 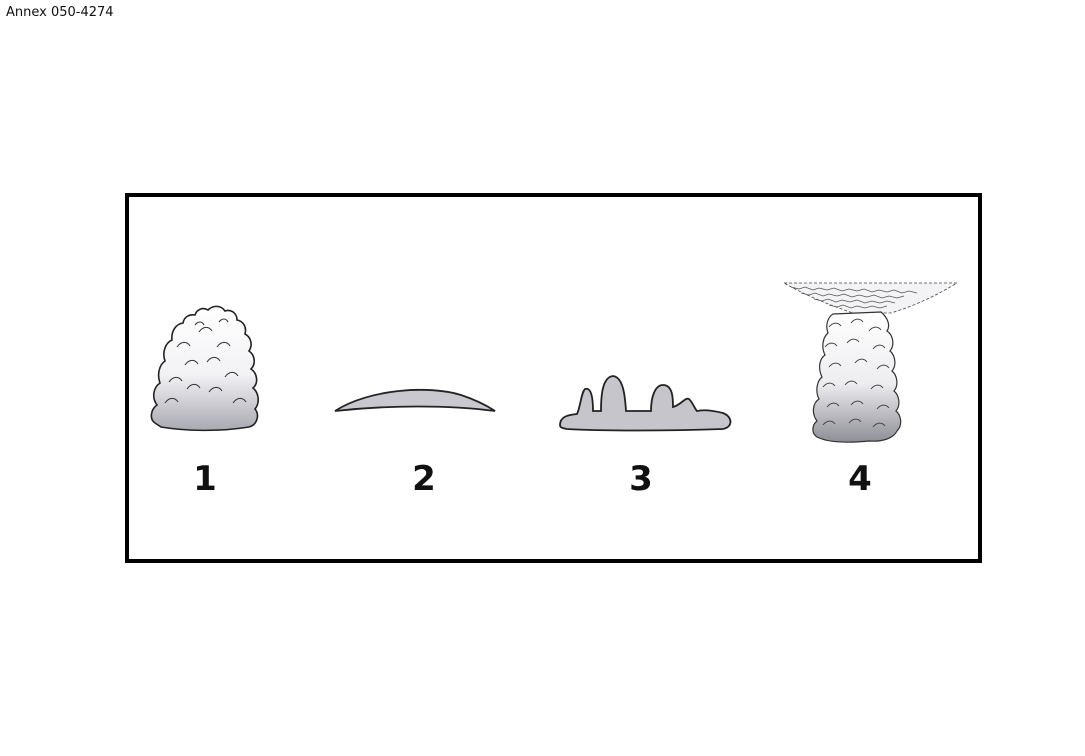 I want to click on cumulus-congestus-icon, so click(x=204, y=368).